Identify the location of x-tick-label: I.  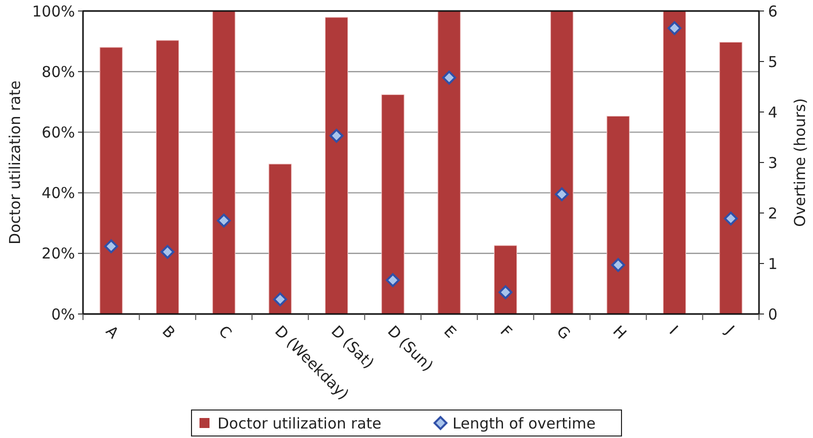
(674, 330).